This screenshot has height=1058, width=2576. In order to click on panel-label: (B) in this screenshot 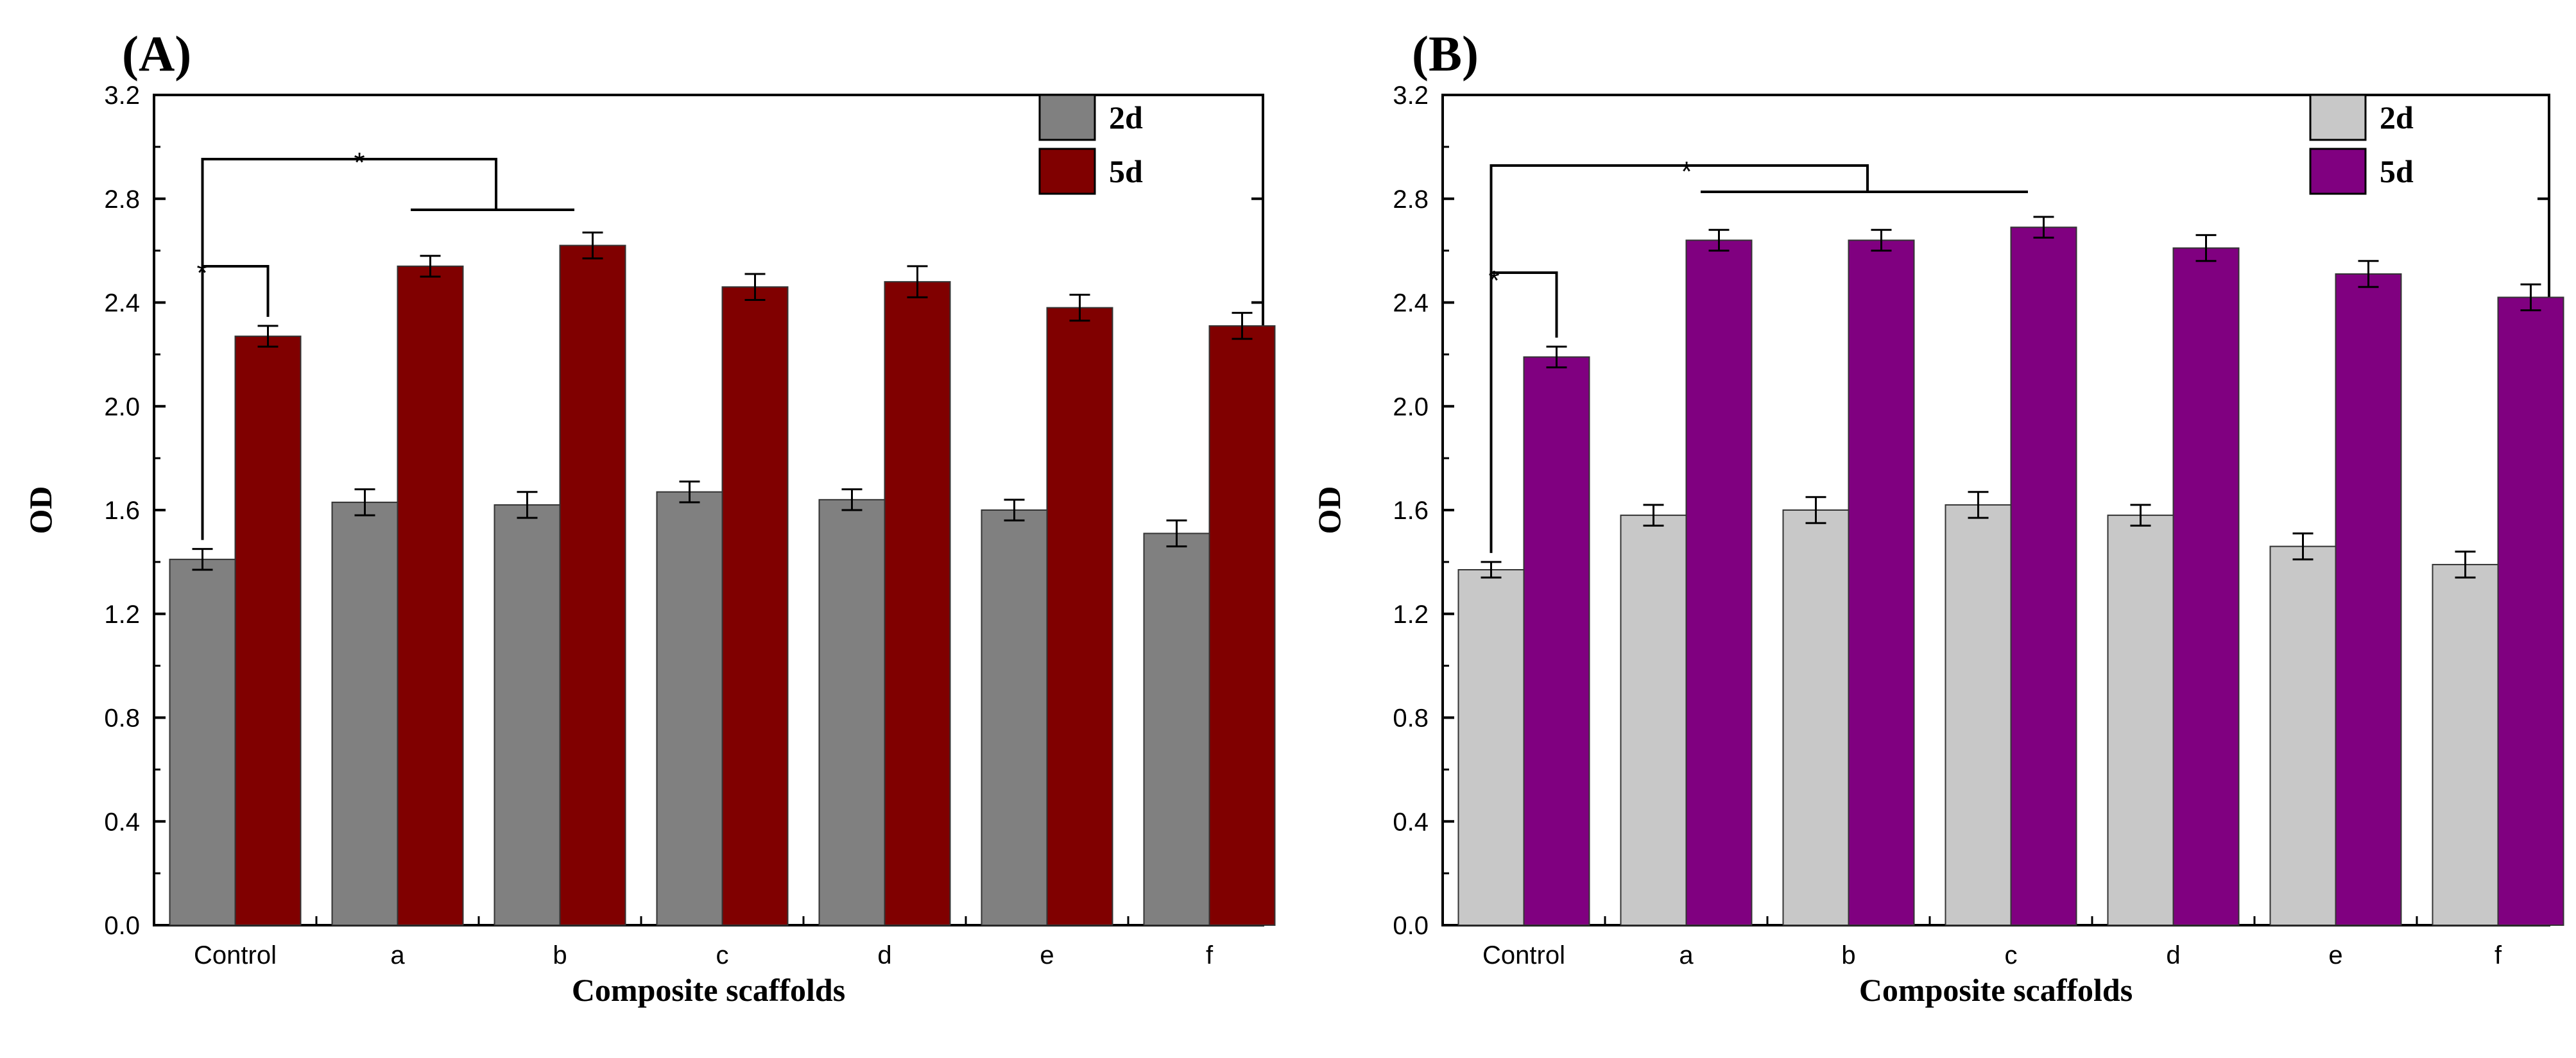, I will do `click(1445, 53)`.